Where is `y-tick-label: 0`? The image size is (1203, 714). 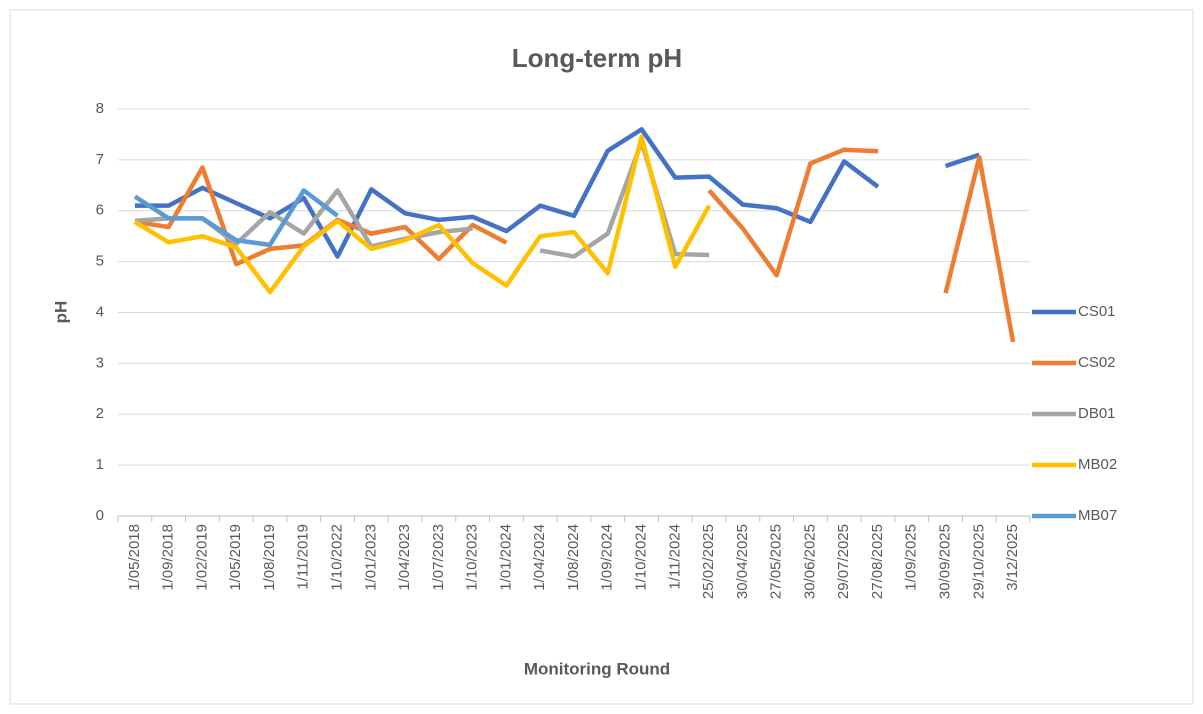
y-tick-label: 0 is located at coordinates (100, 515).